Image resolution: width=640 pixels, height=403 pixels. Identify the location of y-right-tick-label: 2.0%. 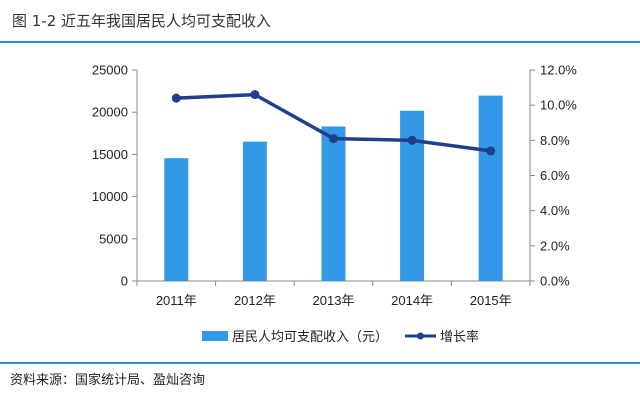
(555, 245).